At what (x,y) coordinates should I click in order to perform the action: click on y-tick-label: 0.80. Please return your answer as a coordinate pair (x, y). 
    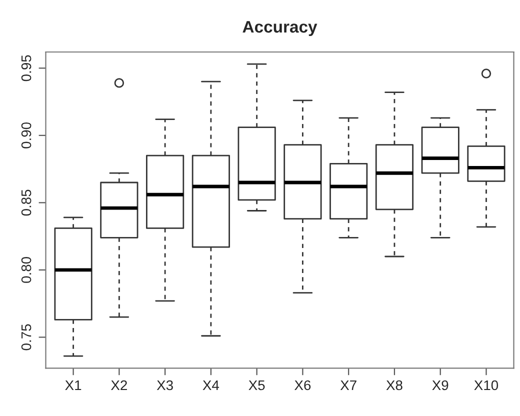
    Looking at the image, I should click on (26, 269).